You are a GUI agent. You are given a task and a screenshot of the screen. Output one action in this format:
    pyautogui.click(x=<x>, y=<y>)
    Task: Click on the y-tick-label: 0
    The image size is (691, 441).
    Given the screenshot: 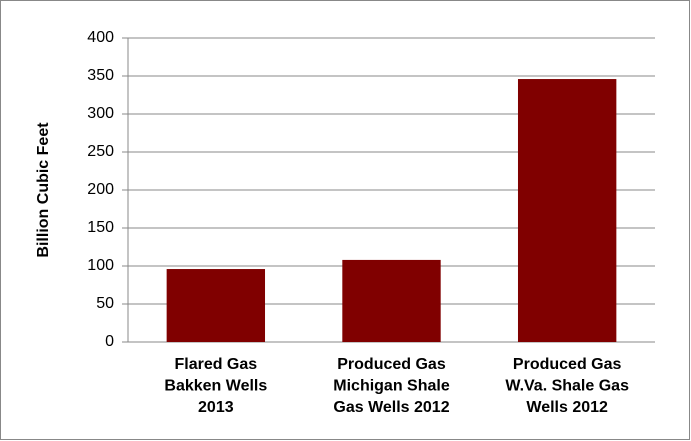 What is the action you would take?
    pyautogui.click(x=109, y=341)
    